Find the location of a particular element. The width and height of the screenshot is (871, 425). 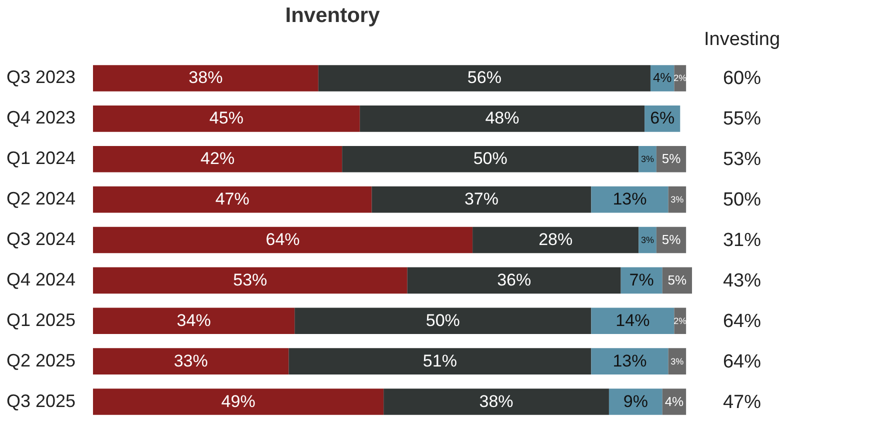

y-tick-label: Q1 2025 is located at coordinates (41, 320).